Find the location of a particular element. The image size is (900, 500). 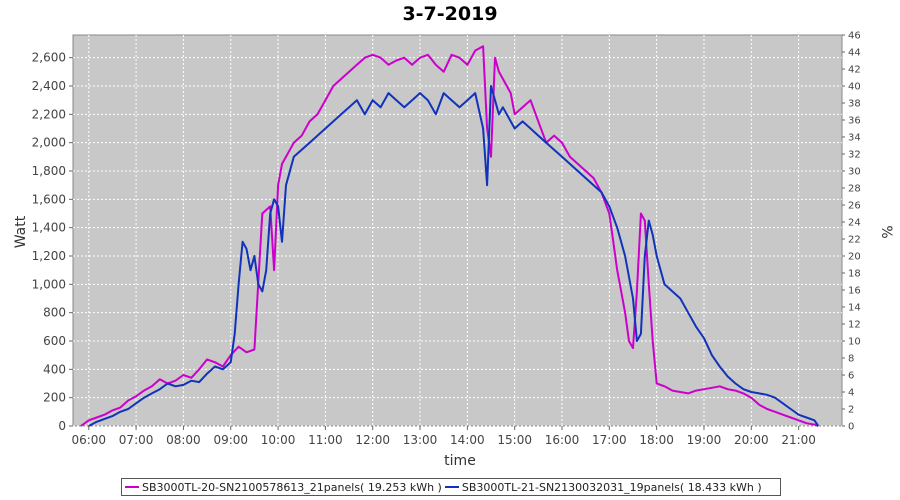

x-tick-label: 06:00 is located at coordinates (88, 440).